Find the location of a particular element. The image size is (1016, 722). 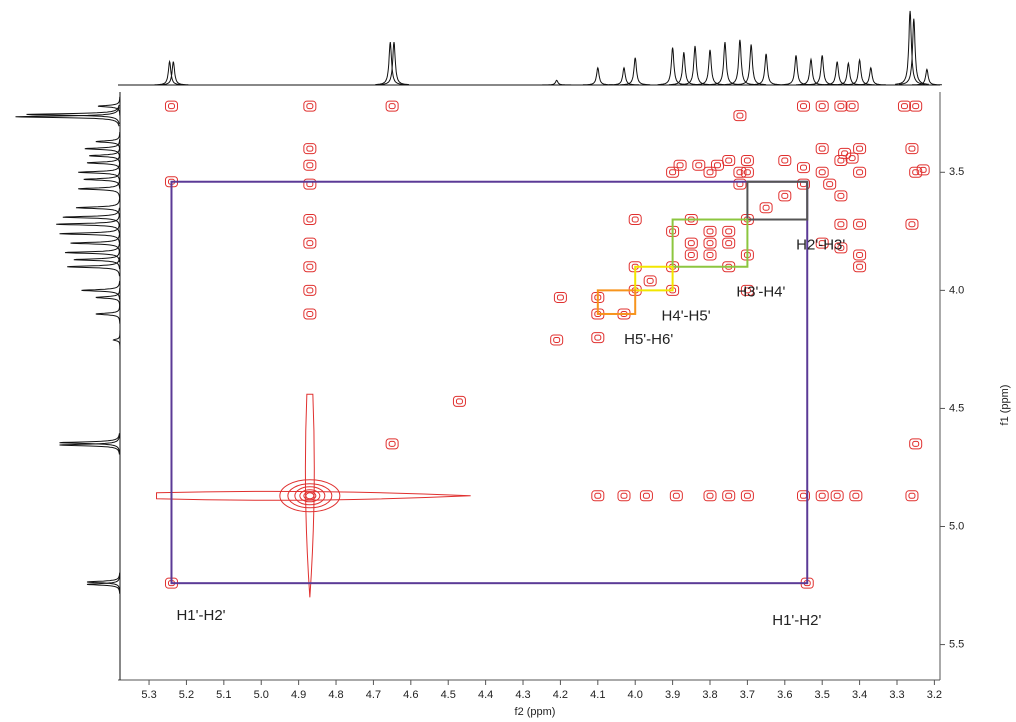

y-tick-label: 4.5 is located at coordinates (956, 408).